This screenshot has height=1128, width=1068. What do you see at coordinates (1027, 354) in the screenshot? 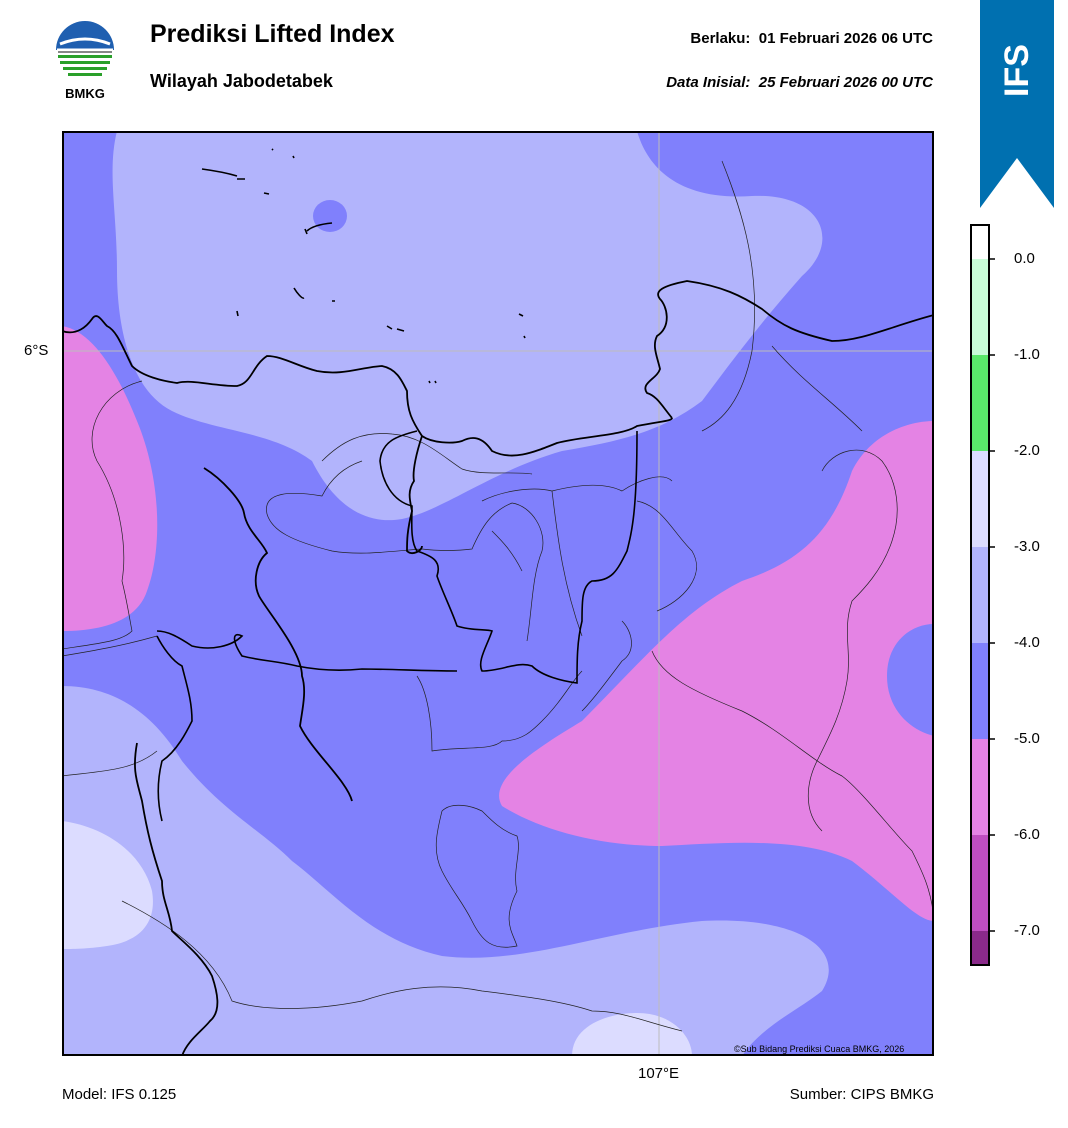
I see `cbar-tick-1: -1.0` at bounding box center [1027, 354].